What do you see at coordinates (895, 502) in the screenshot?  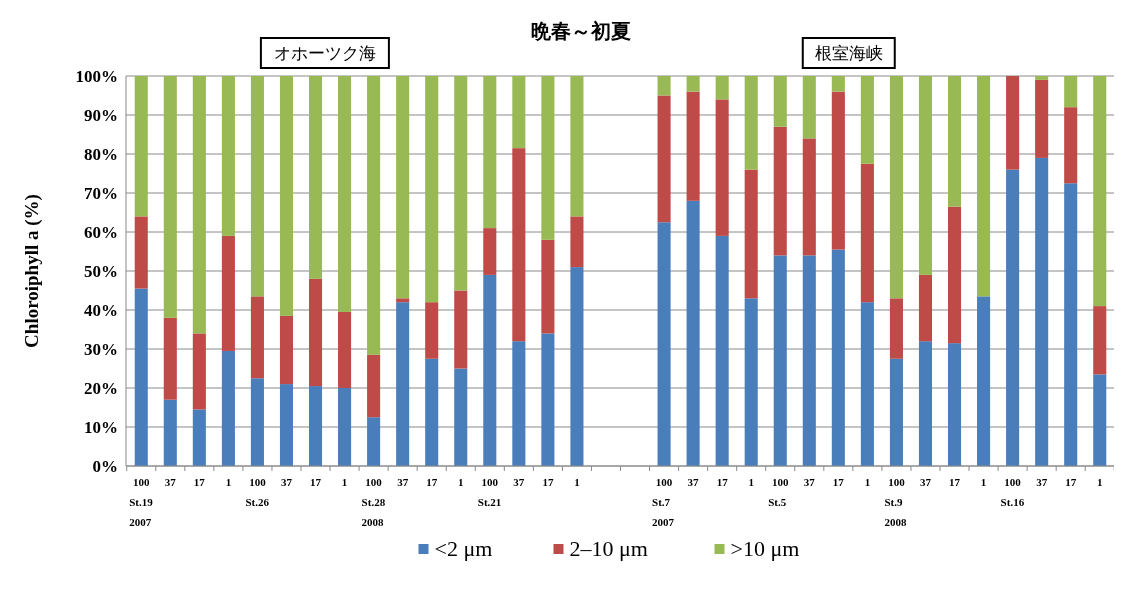 I see `x-tick-label: 100 St.9 2008` at bounding box center [895, 502].